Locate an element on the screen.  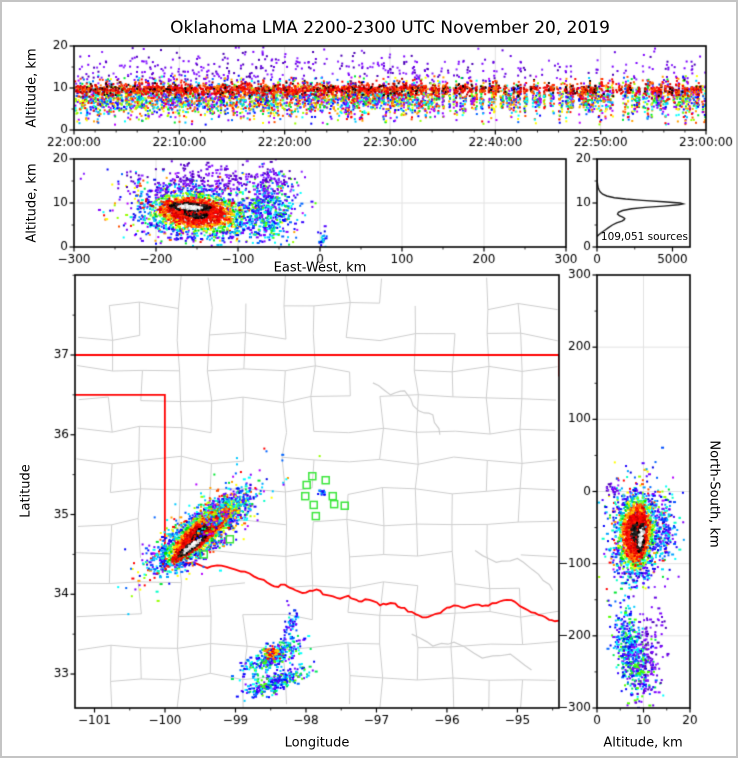
map-ylabel: Latitude is located at coordinates (26, 491).